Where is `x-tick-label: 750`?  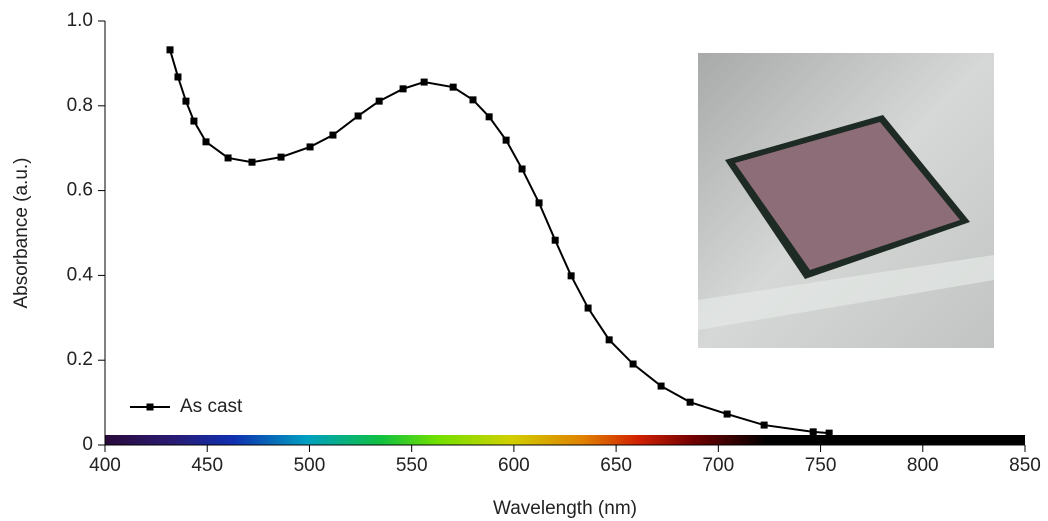
x-tick-label: 750 is located at coordinates (821, 465).